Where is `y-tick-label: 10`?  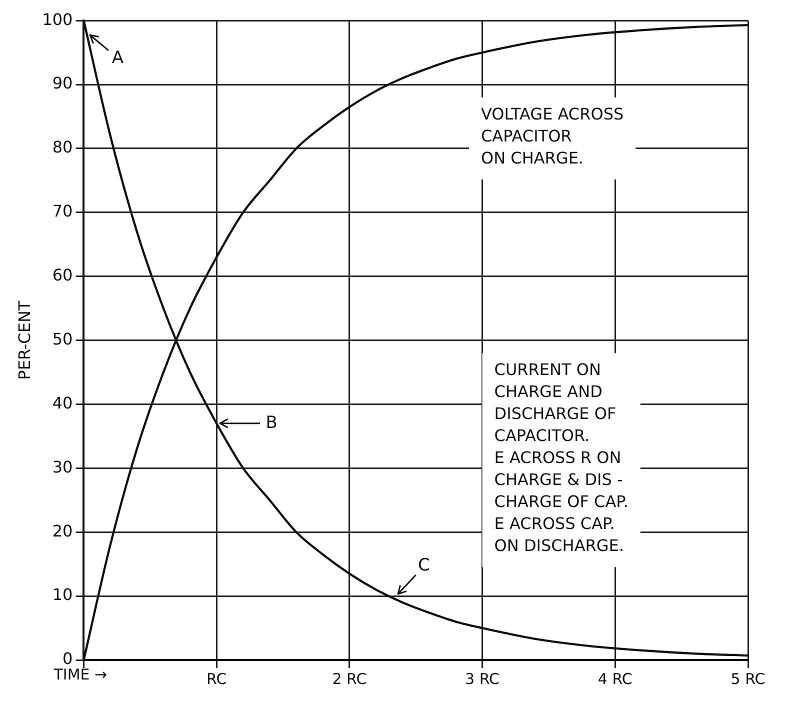
y-tick-label: 10 is located at coordinates (62, 594).